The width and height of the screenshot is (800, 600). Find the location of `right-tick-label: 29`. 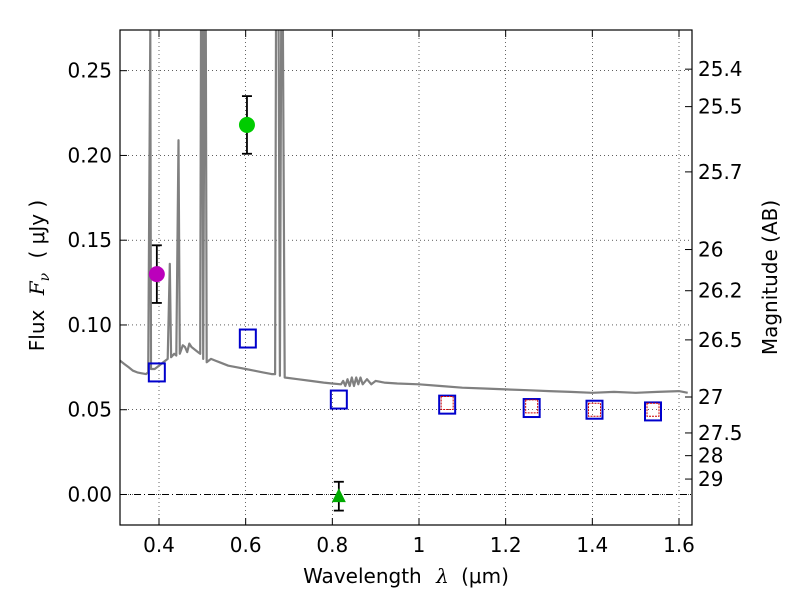

right-tick-label: 29 is located at coordinates (710, 479).